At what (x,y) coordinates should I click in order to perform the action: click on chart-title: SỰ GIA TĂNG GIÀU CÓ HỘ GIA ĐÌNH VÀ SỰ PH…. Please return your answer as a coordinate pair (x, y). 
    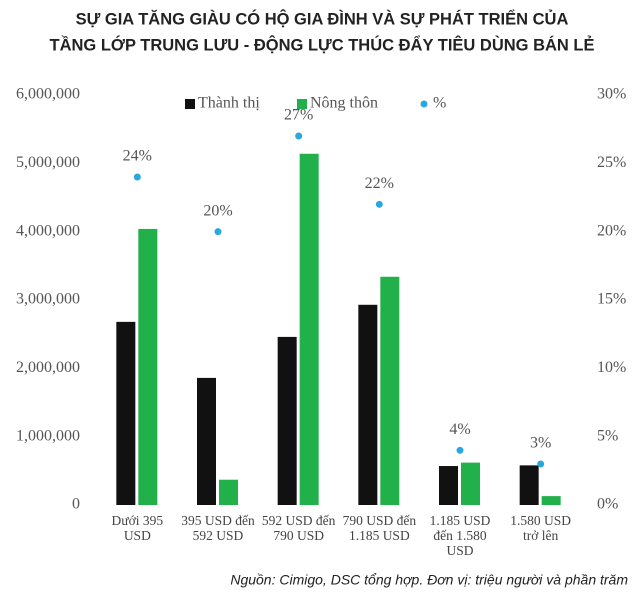
    Looking at the image, I should click on (322, 18).